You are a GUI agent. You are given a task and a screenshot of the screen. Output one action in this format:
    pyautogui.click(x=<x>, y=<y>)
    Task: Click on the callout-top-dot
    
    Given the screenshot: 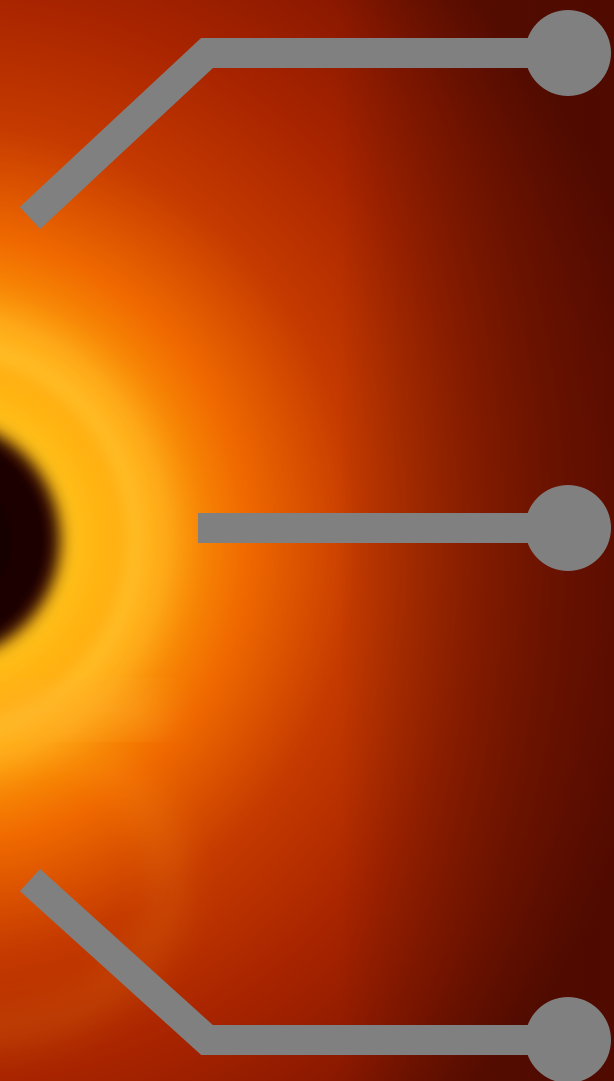 What is the action you would take?
    pyautogui.click(x=568, y=53)
    